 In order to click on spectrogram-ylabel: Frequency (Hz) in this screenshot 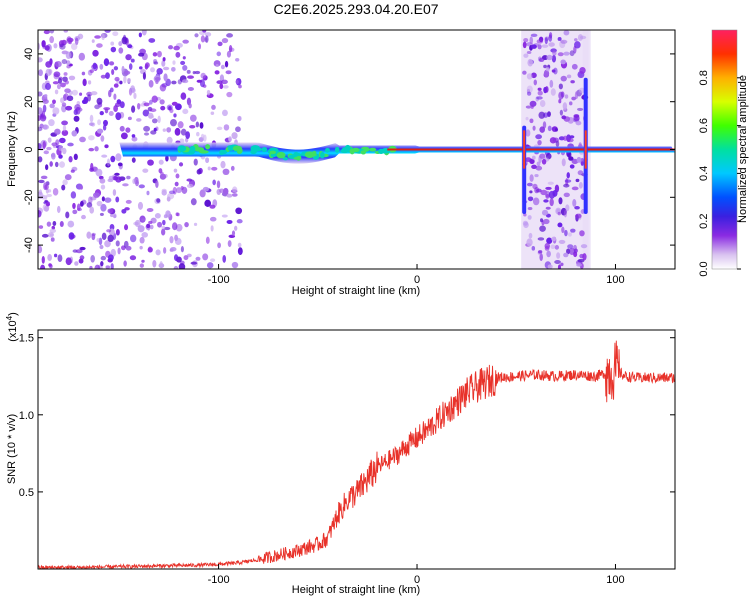, I will do `click(12, 149)`.